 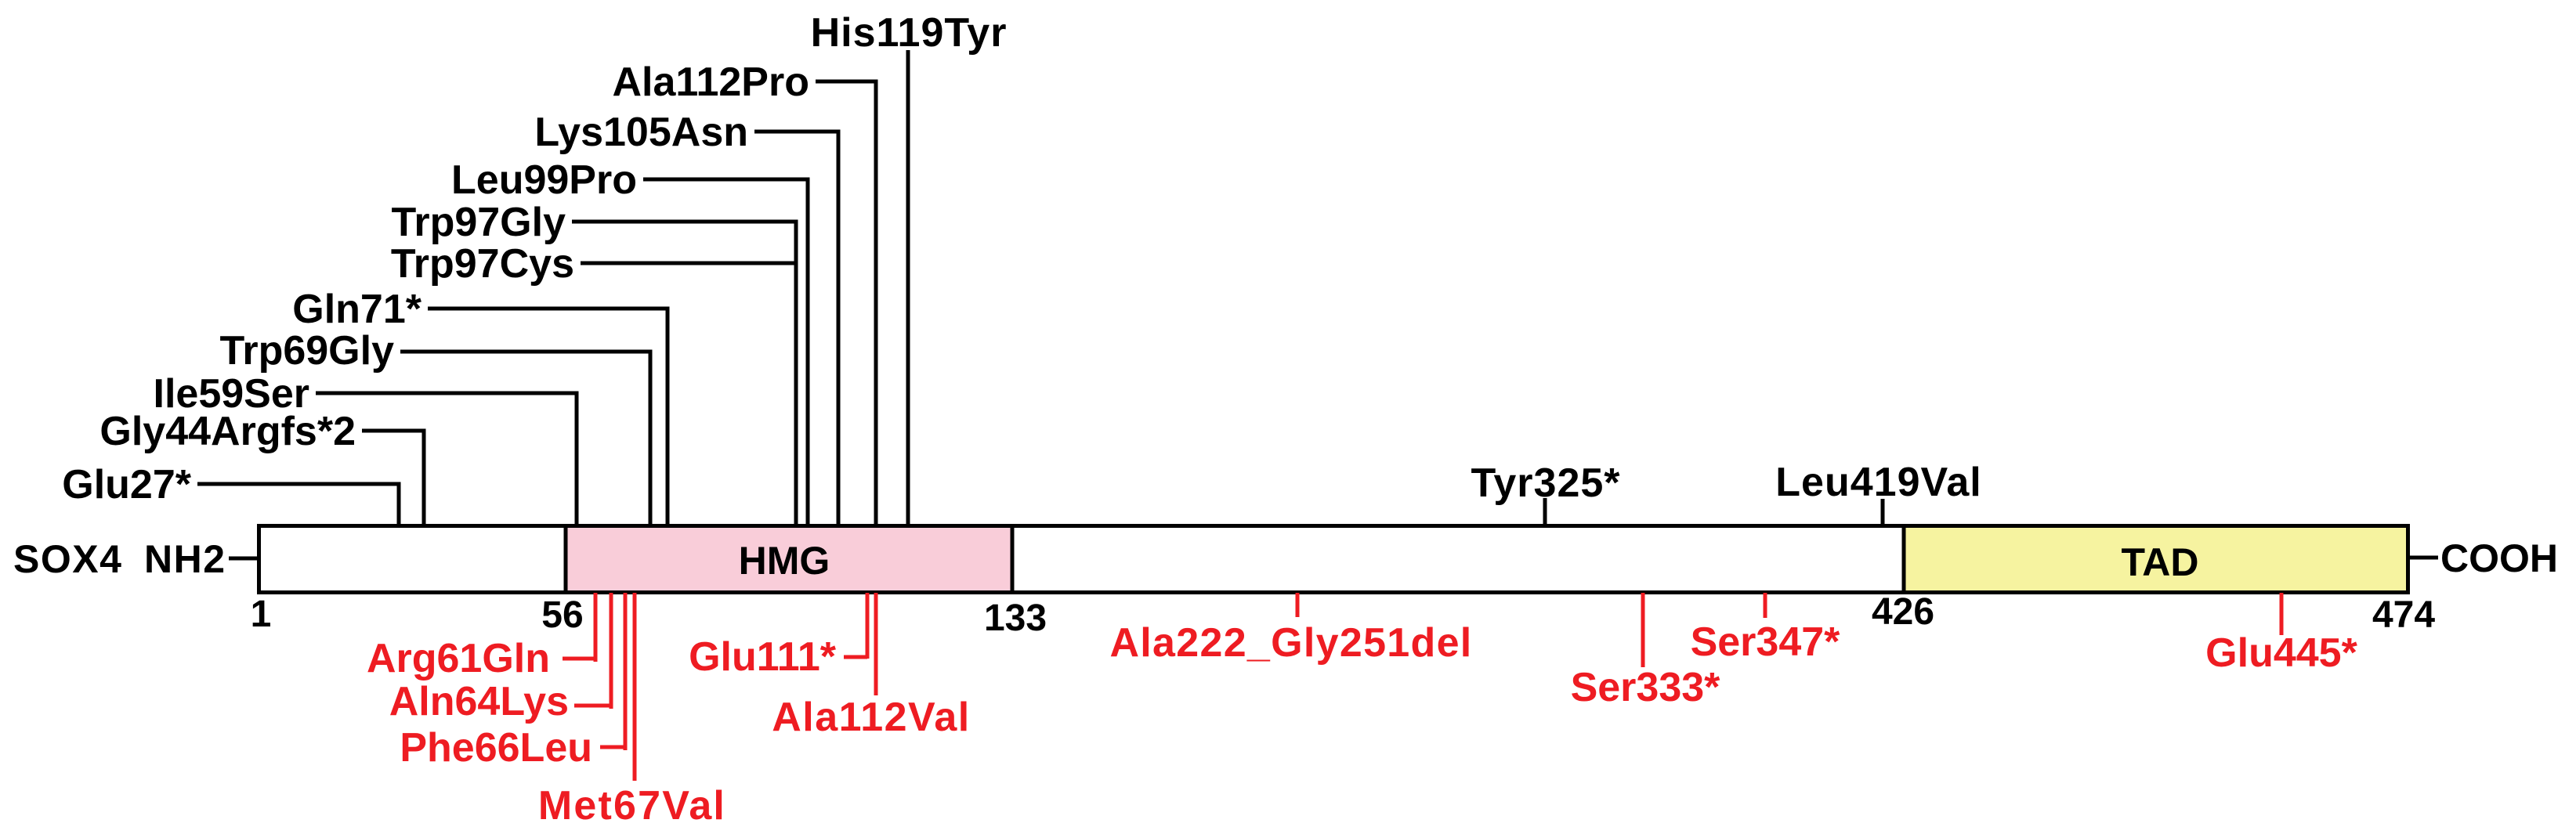 I want to click on svg-text: Ser347*, so click(x=1766, y=642).